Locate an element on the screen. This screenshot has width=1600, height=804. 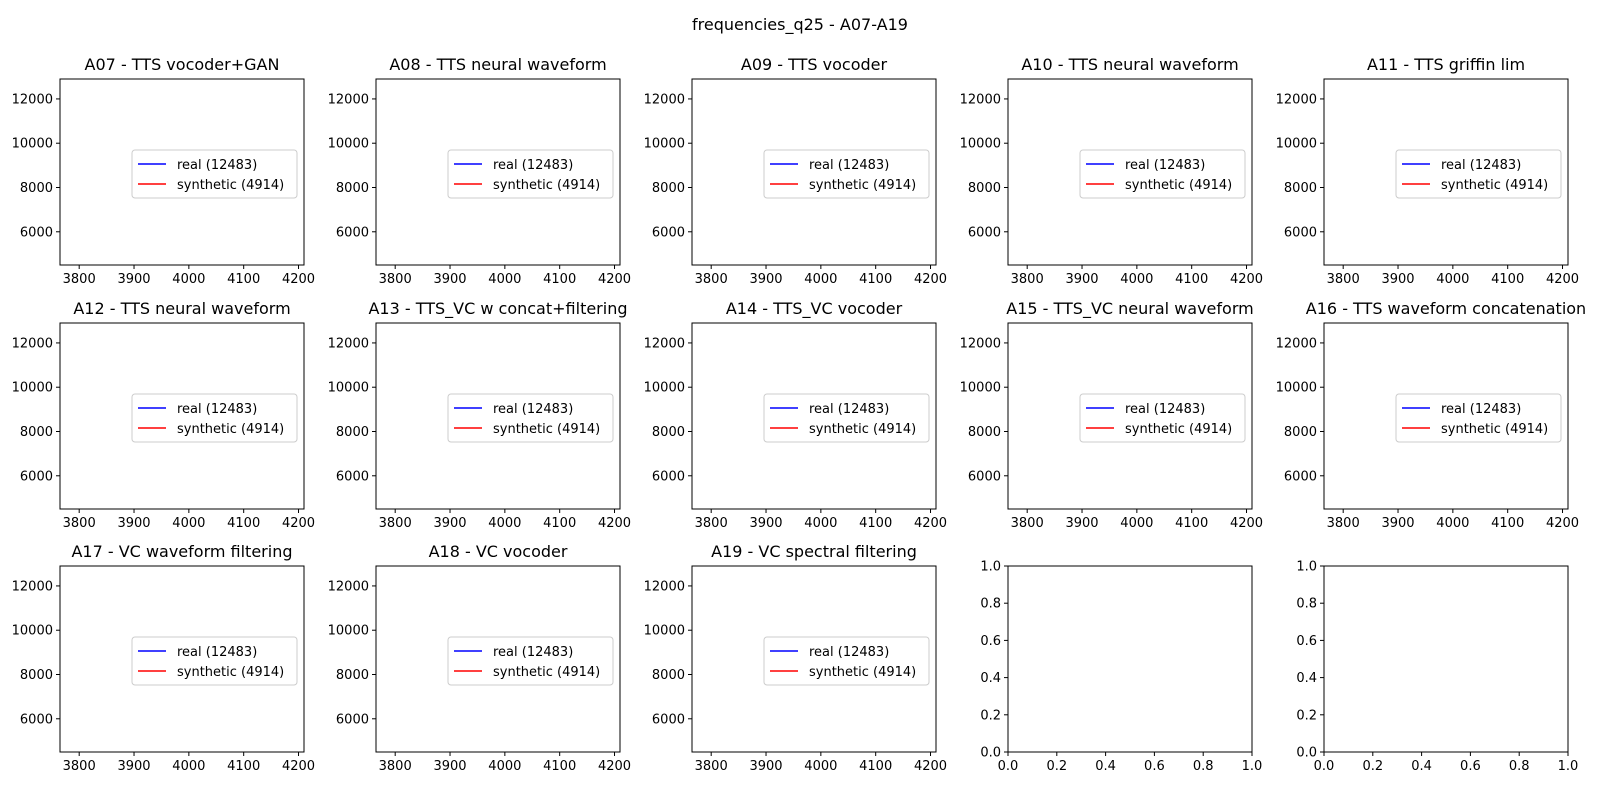
subplot-empty-1: 0.0 0.2 0.4 0.6 0.8 1.0 0.0 0.2 0.4 0.6 0.8 1.0 is located at coordinates (1121, 667).